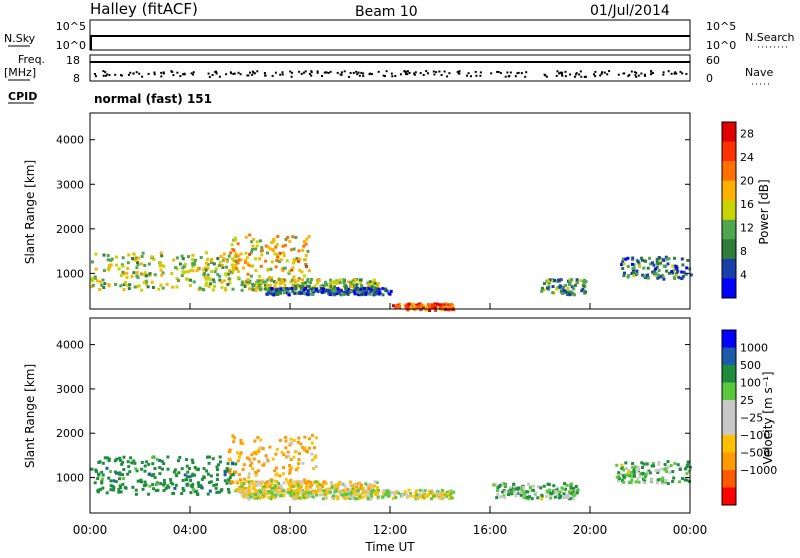 This screenshot has height=558, width=800. What do you see at coordinates (755, 453) in the screenshot?
I see `velocity-colorbar-tick: −500` at bounding box center [755, 453].